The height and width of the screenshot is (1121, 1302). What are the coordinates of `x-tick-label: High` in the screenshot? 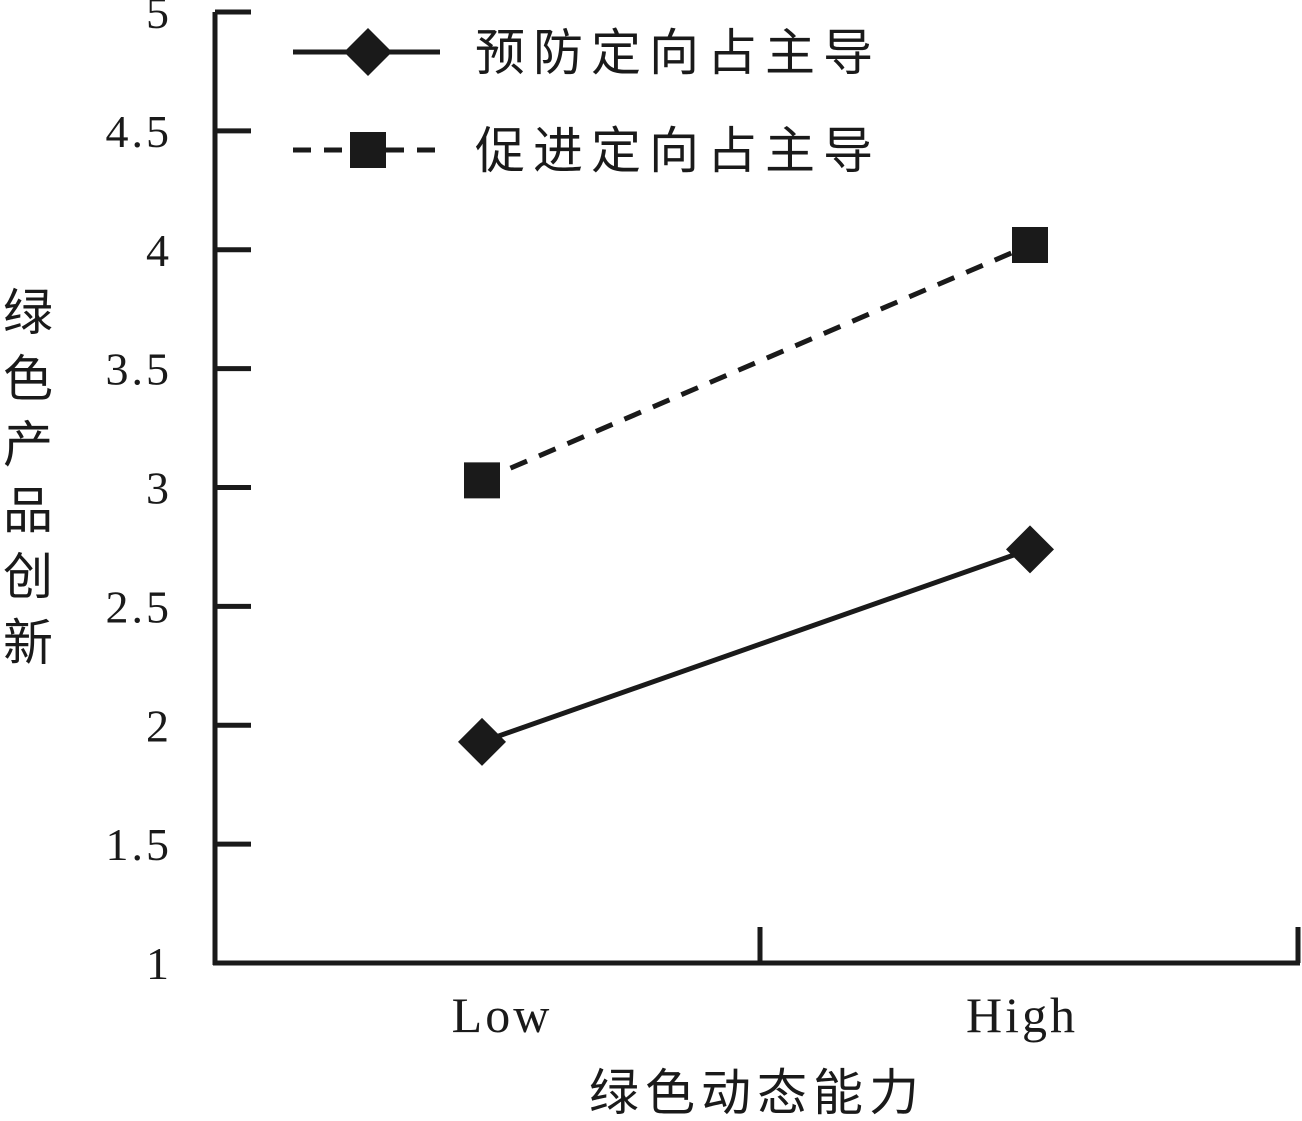 It's located at (1022, 1015).